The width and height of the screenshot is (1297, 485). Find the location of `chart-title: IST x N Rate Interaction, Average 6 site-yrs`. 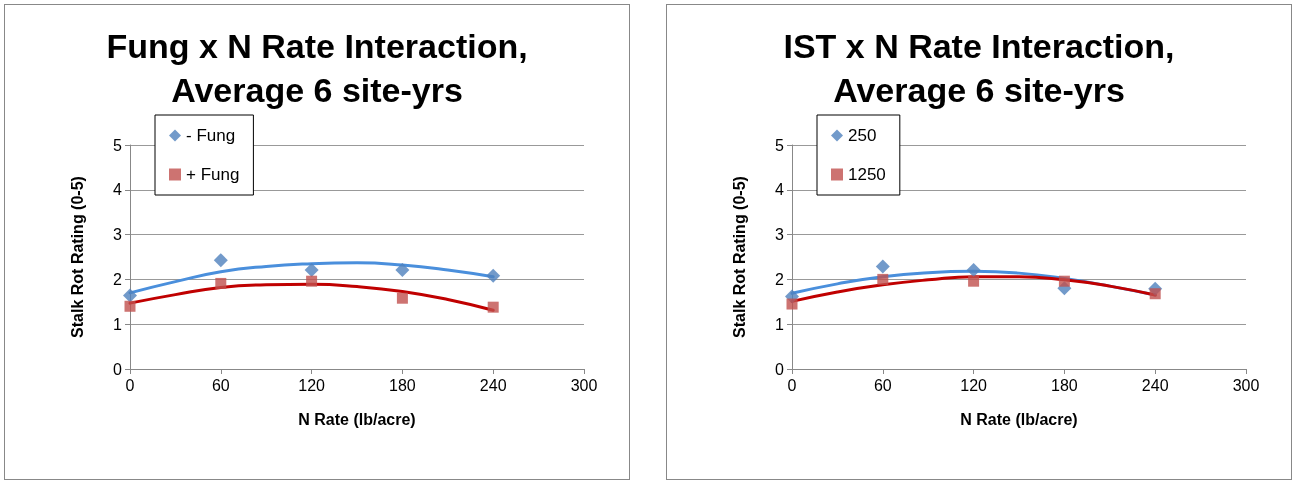

chart-title: IST x N Rate Interaction, Average 6 site-yrs is located at coordinates (979, 68).